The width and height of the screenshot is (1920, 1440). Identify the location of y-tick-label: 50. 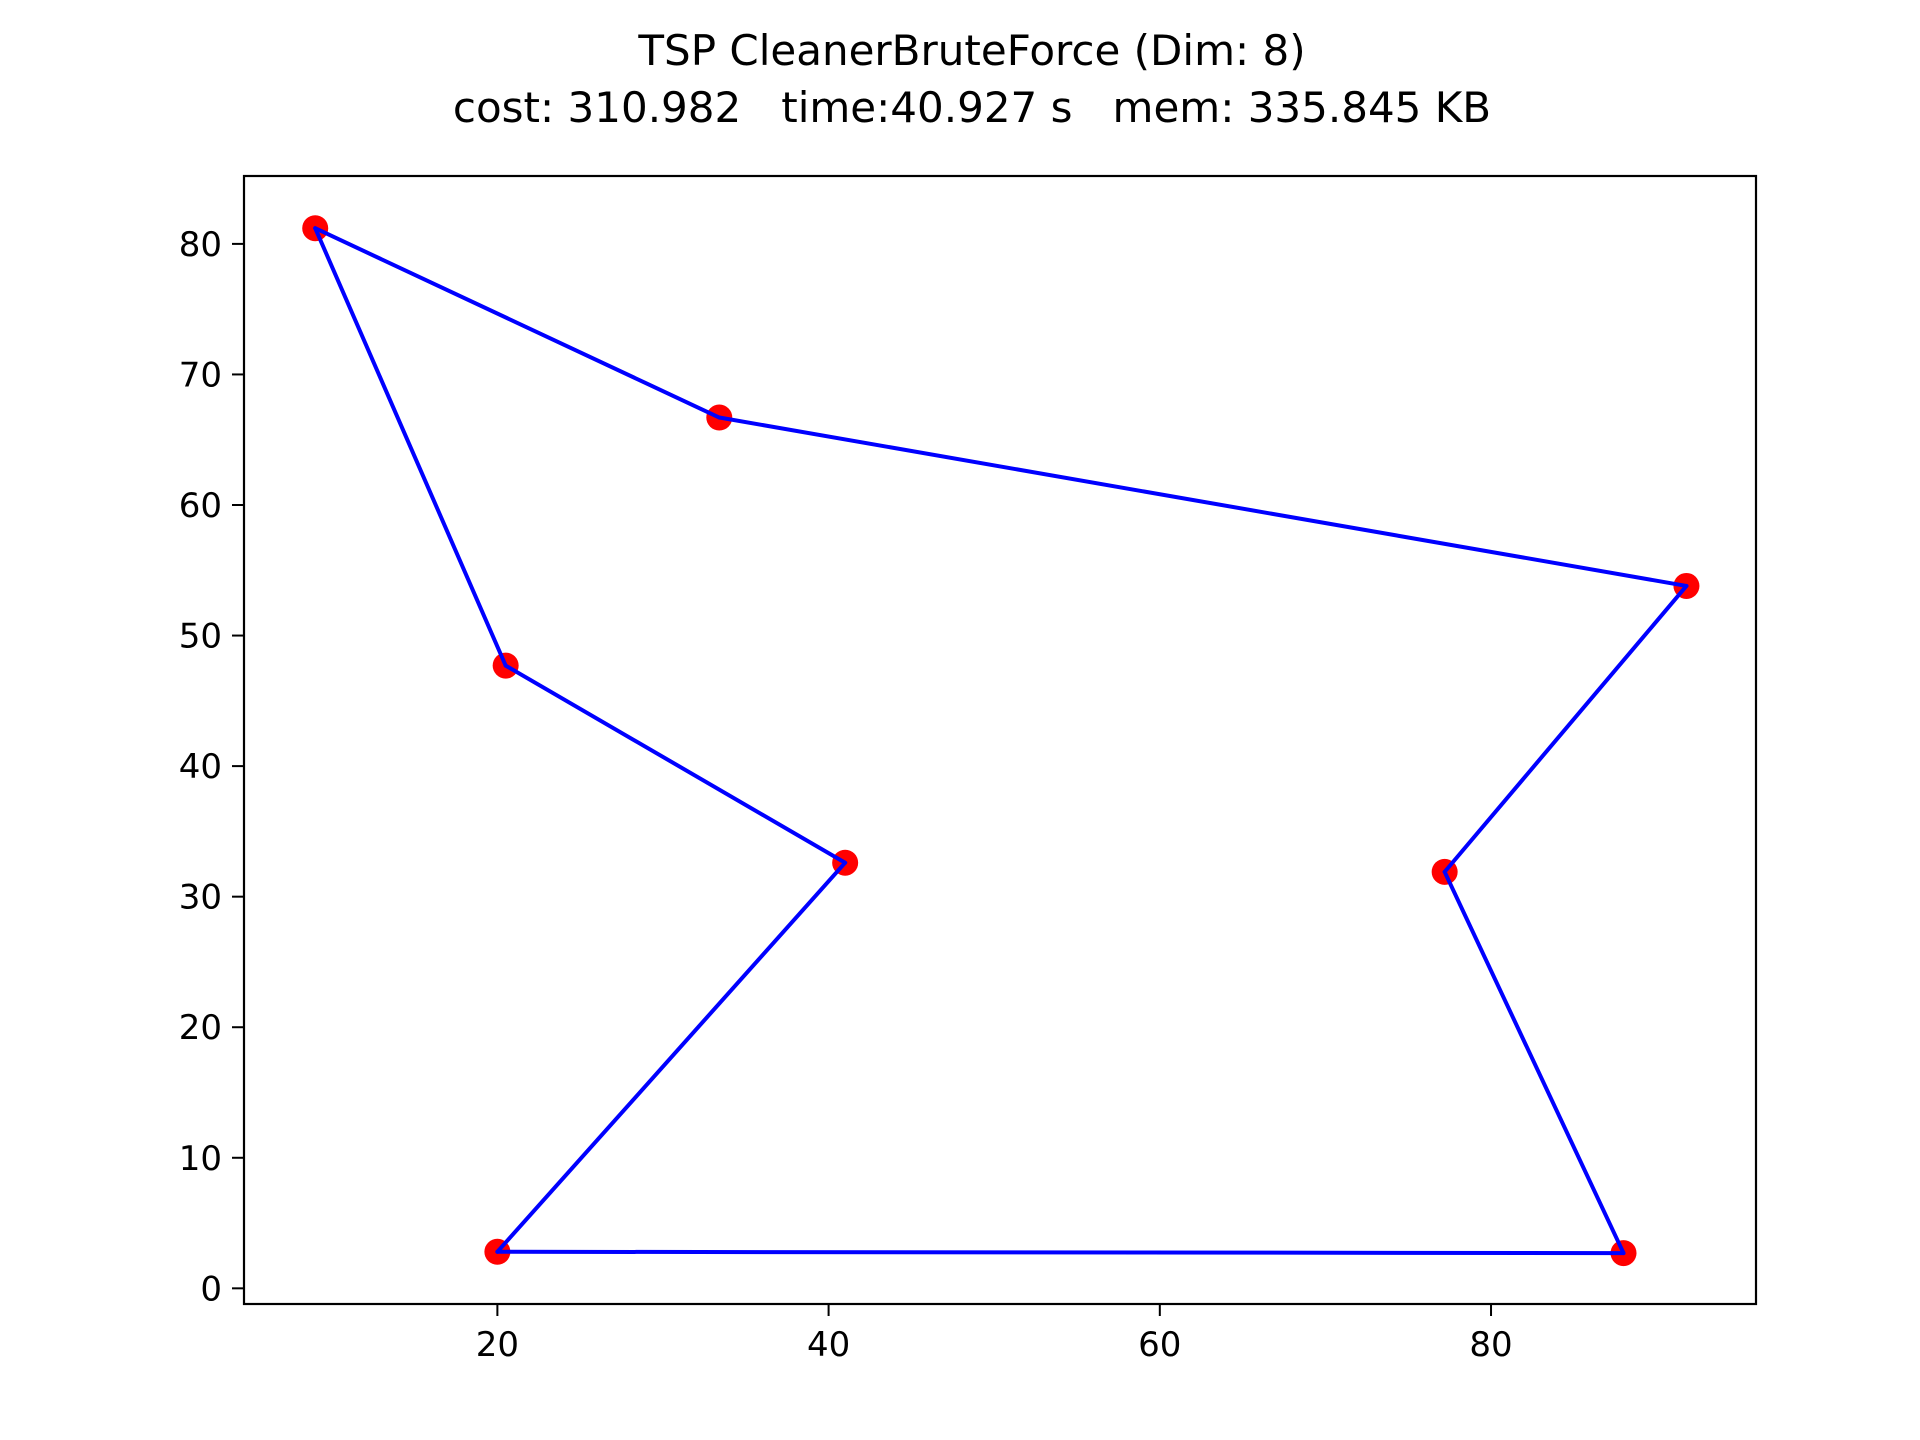
(200, 637).